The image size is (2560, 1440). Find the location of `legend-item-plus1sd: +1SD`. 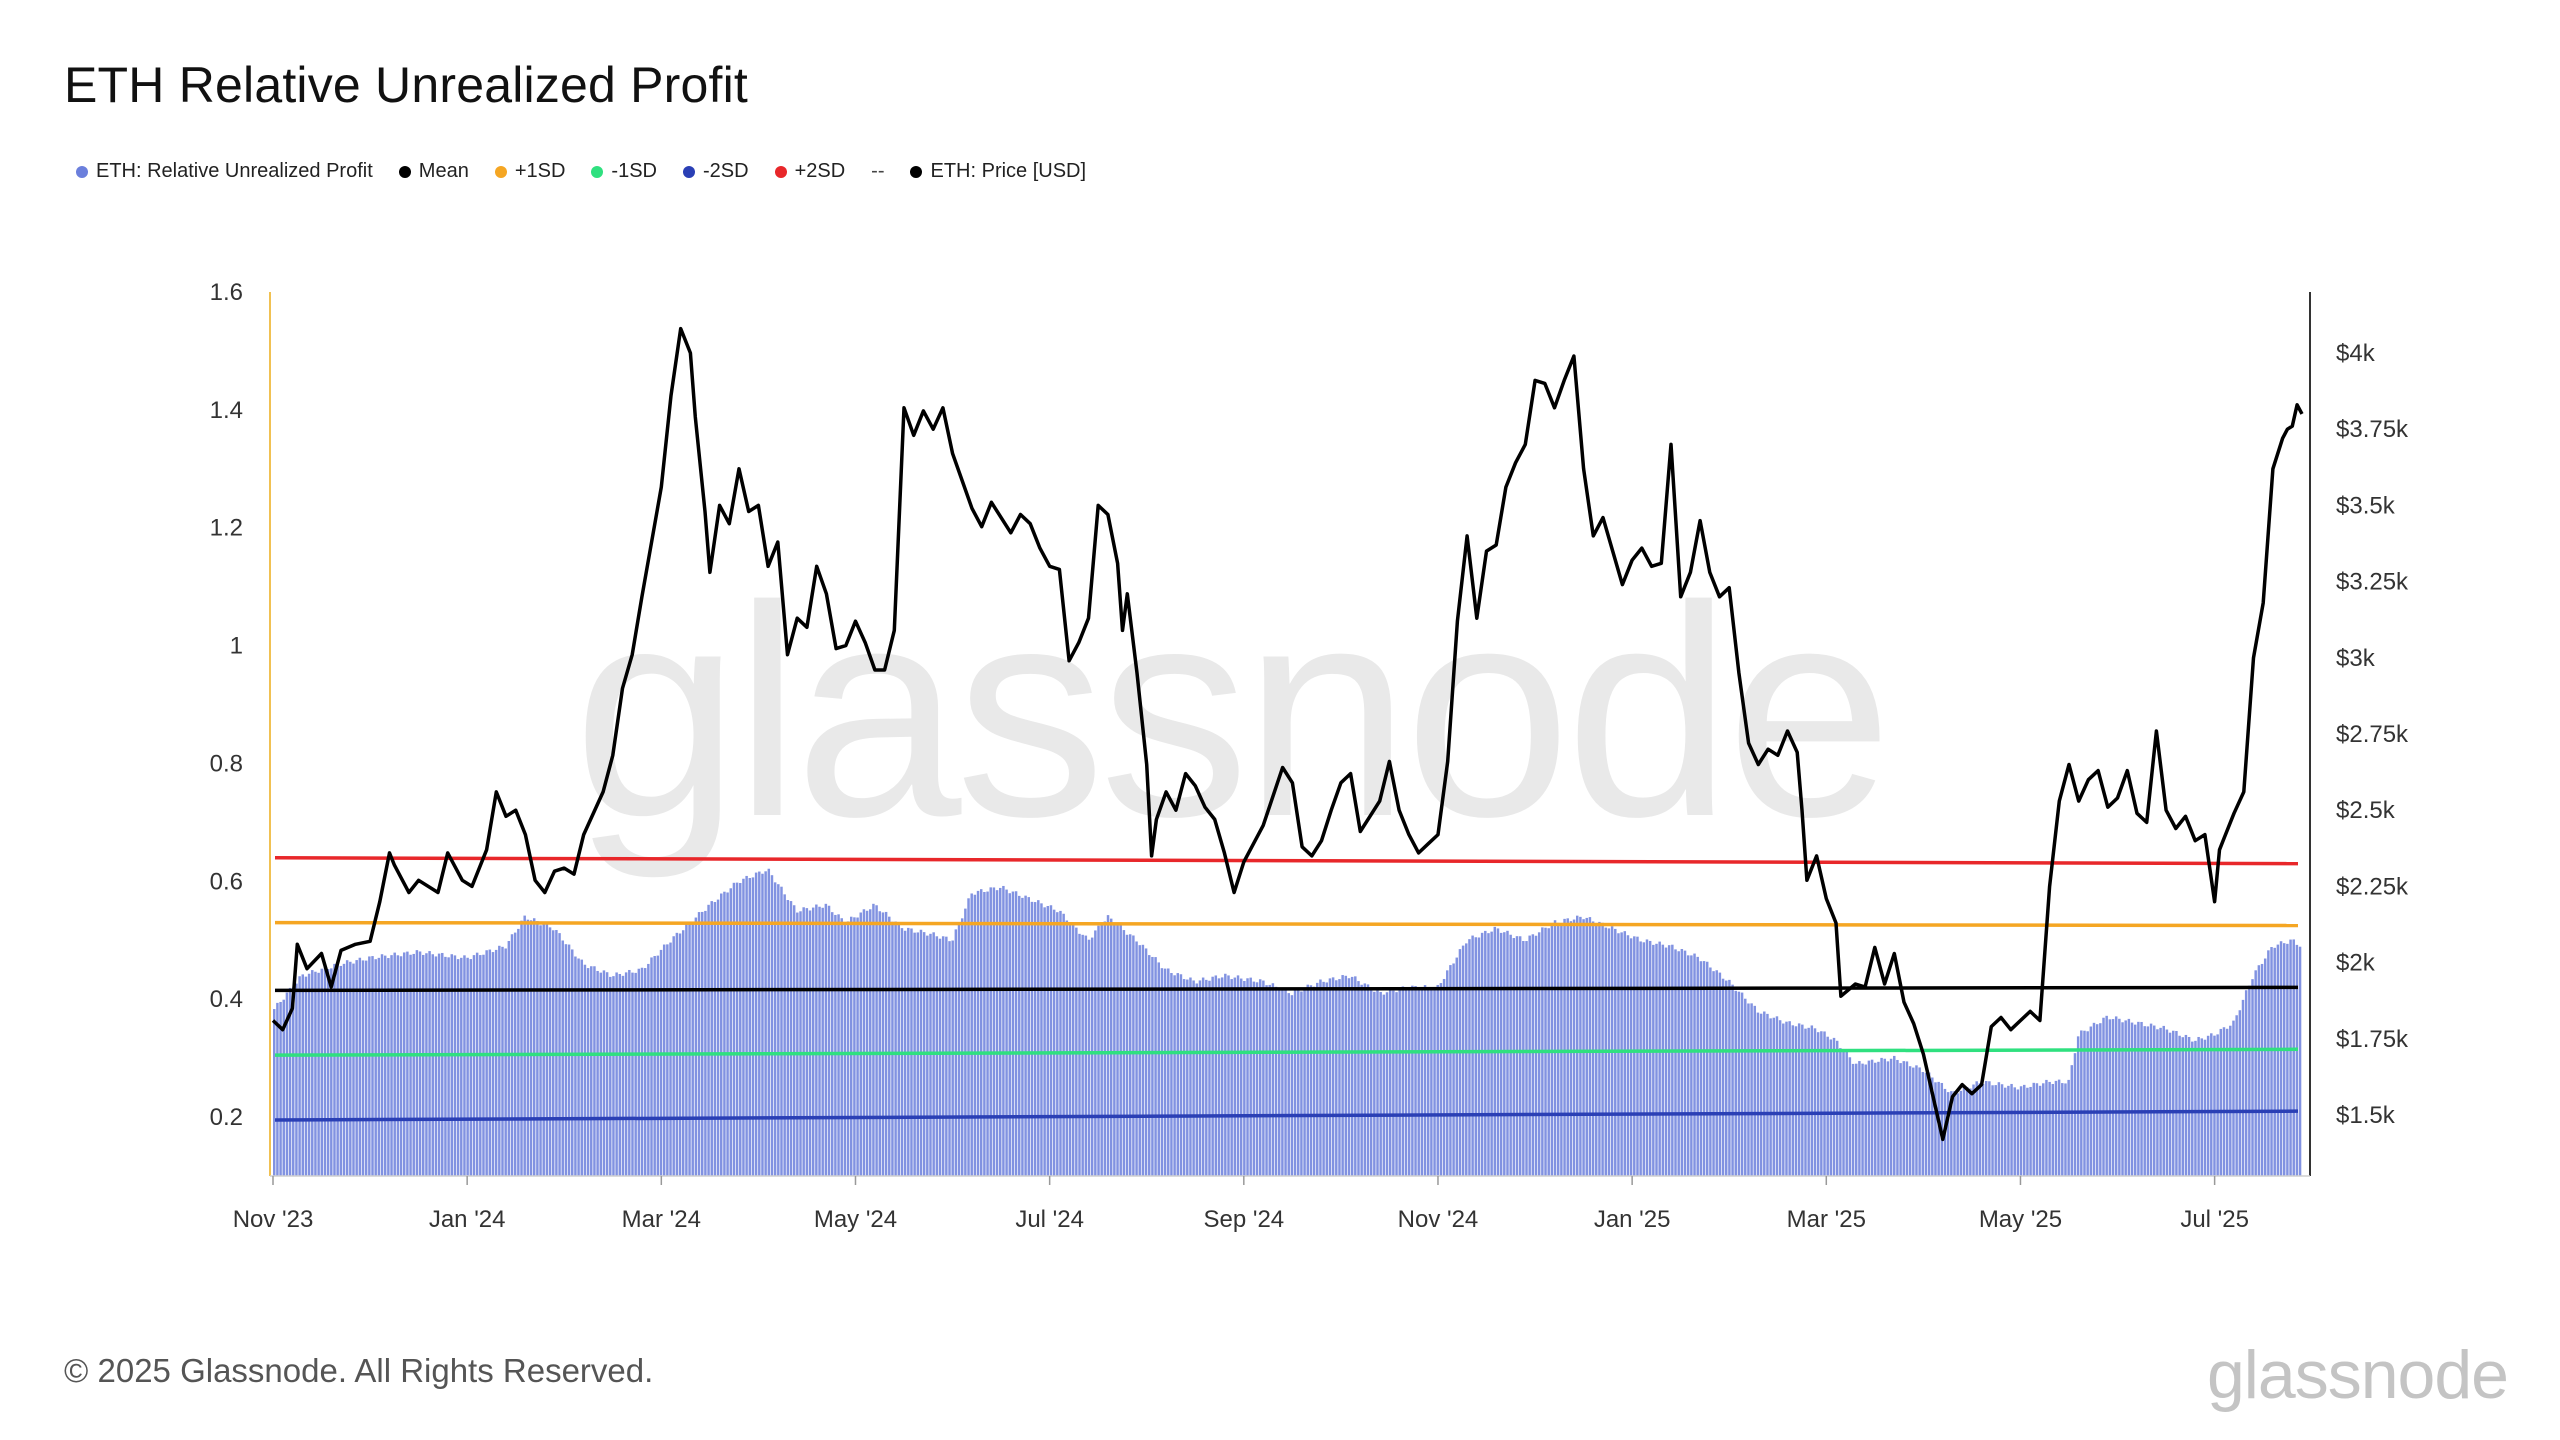

legend-item-plus1sd: +1SD is located at coordinates (529, 171).